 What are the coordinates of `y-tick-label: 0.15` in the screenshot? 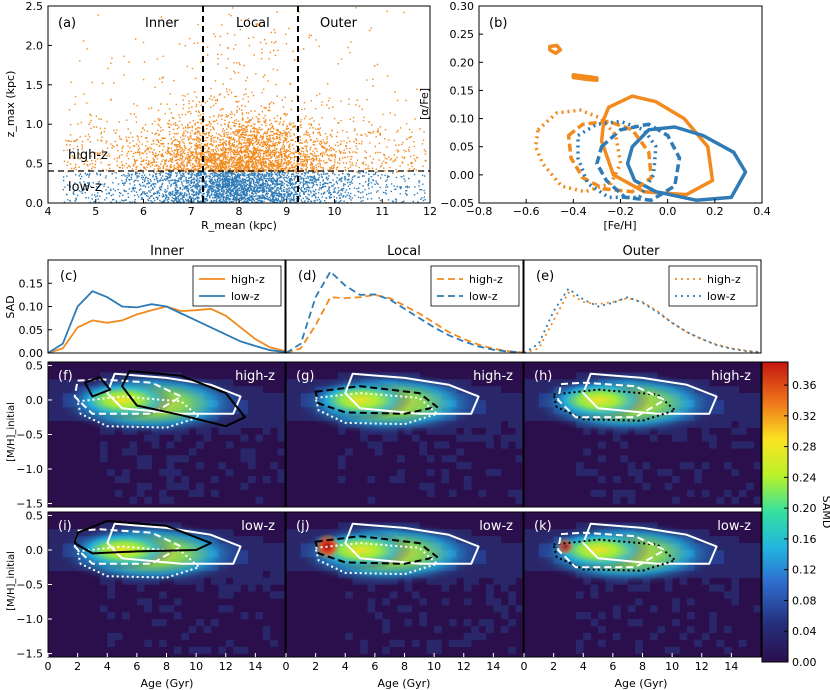 It's located at (31, 283).